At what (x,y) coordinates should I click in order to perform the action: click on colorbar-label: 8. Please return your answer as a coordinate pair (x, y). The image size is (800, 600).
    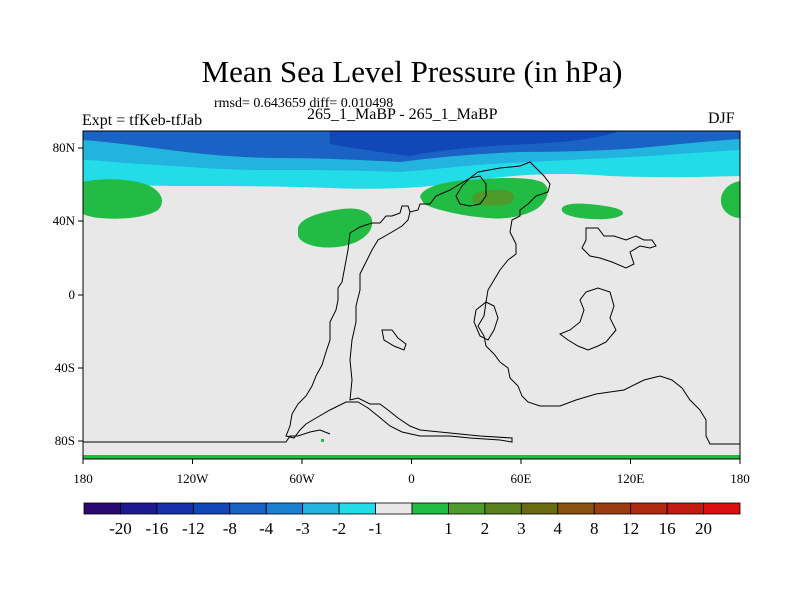
    Looking at the image, I should click on (594, 528).